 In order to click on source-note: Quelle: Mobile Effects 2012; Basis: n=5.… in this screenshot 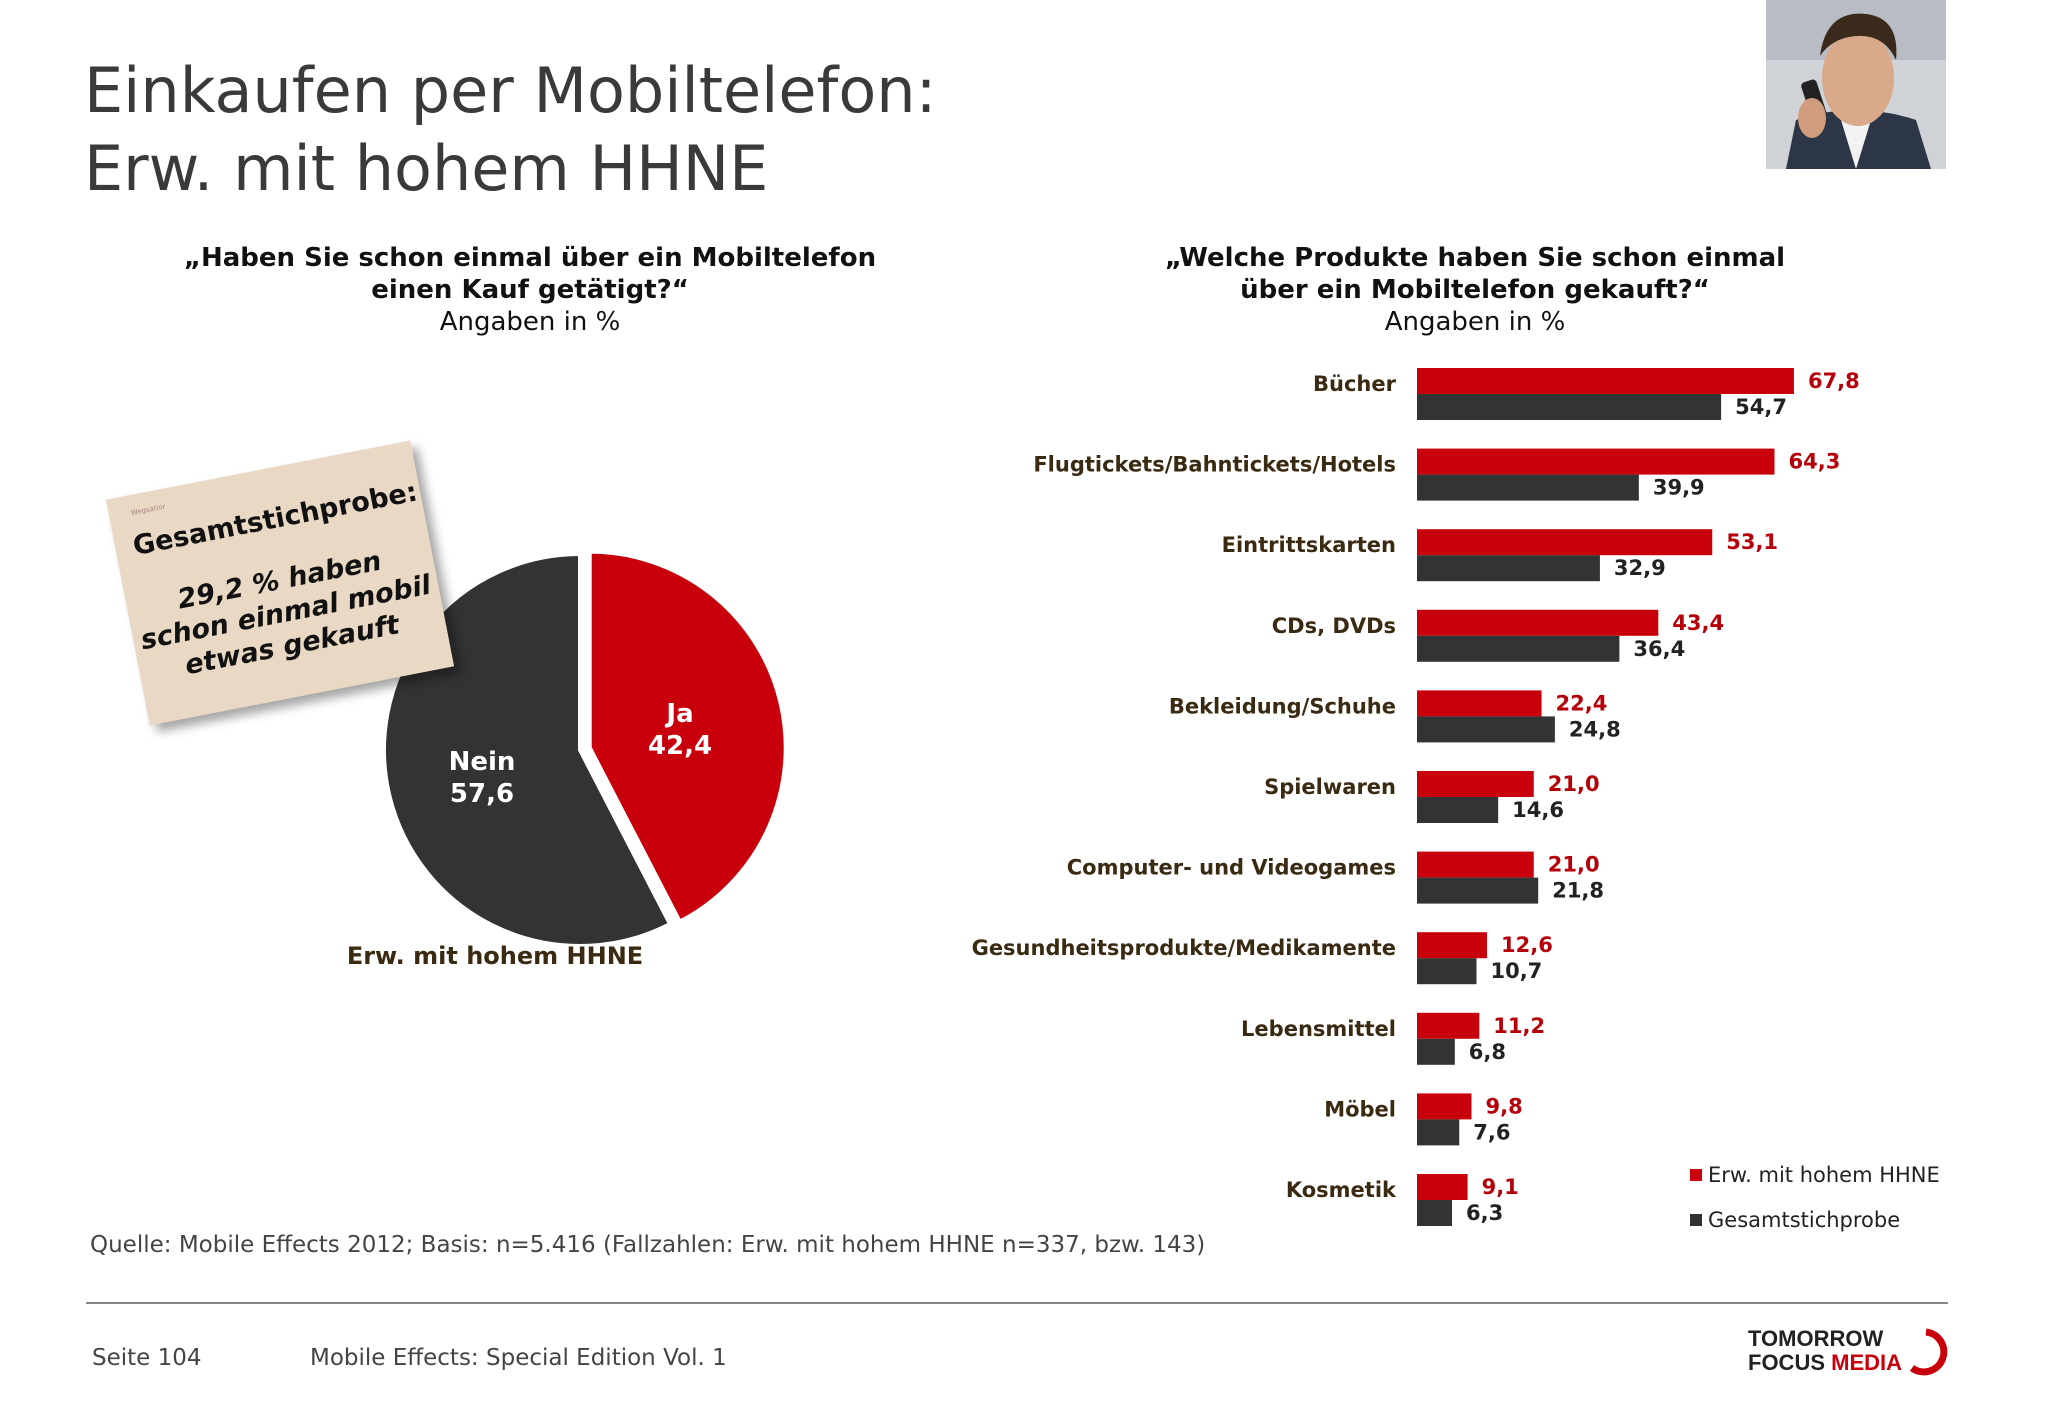, I will do `click(648, 1245)`.